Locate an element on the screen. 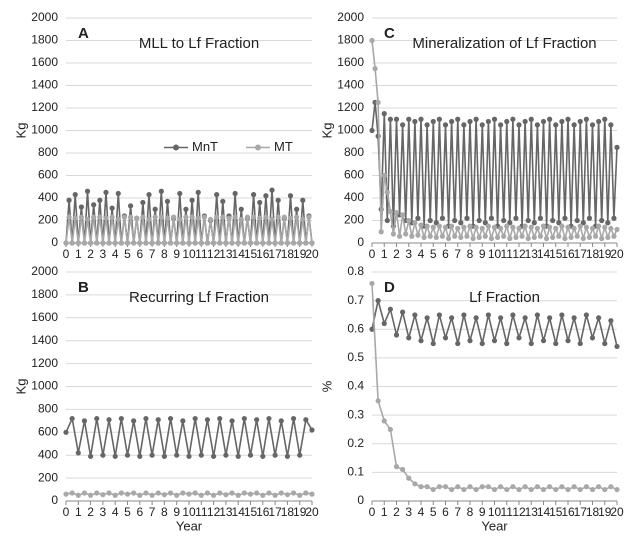 The height and width of the screenshot is (536, 634). legend-label: MT is located at coordinates (283, 146).